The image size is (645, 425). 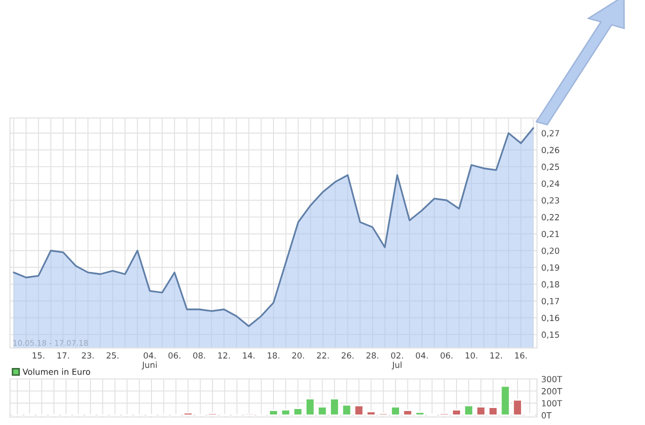 What do you see at coordinates (348, 355) in the screenshot?
I see `x-tick-label: 26.` at bounding box center [348, 355].